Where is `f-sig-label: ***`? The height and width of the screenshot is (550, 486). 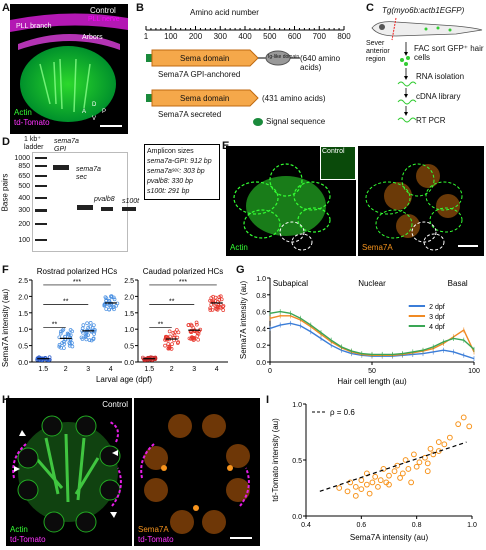
f-sig-label: *** is located at coordinates (183, 282).